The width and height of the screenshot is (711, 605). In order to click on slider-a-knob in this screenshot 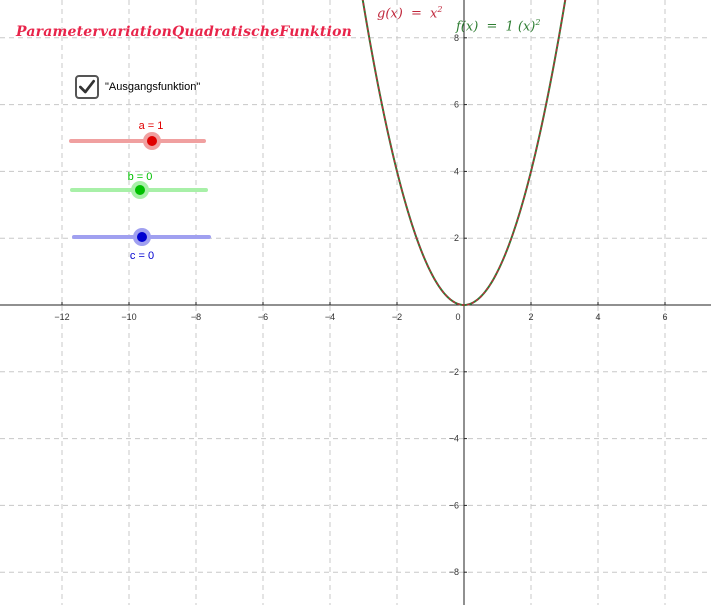, I will do `click(152, 141)`.